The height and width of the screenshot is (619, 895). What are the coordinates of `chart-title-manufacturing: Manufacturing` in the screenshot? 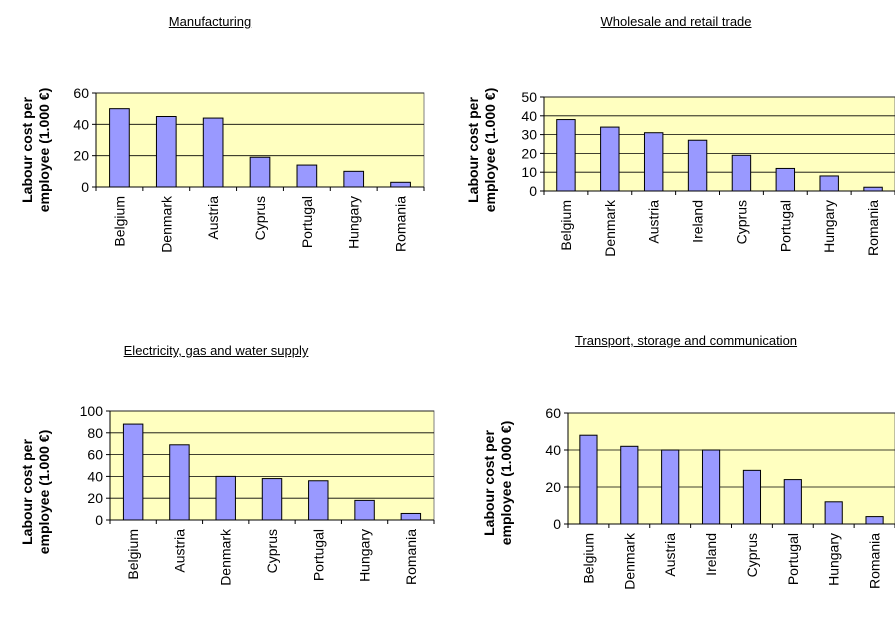 It's located at (210, 21).